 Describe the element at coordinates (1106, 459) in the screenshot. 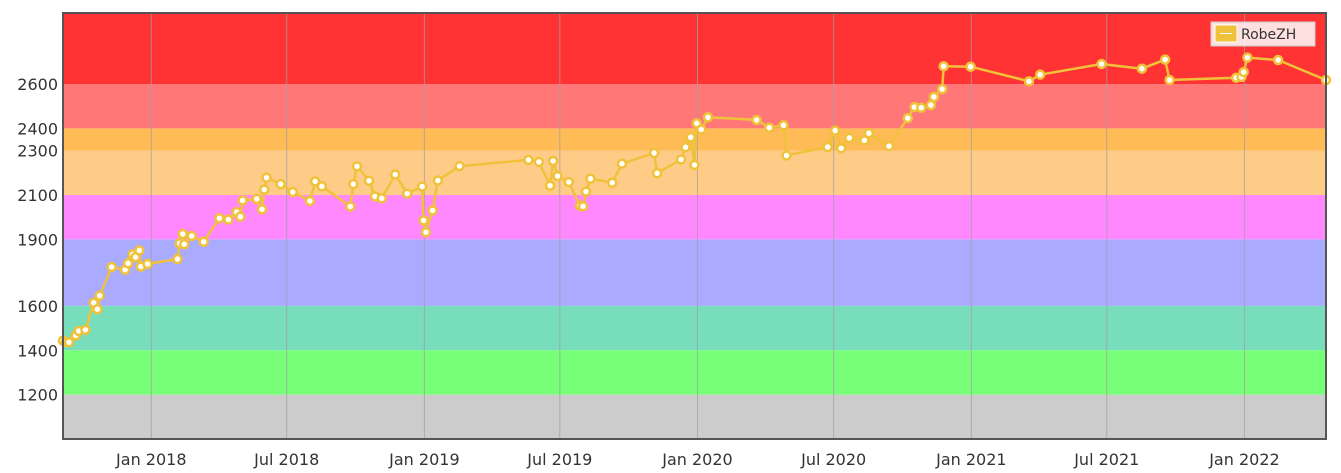

I see `x-tick-label: Jul 2021` at that location.